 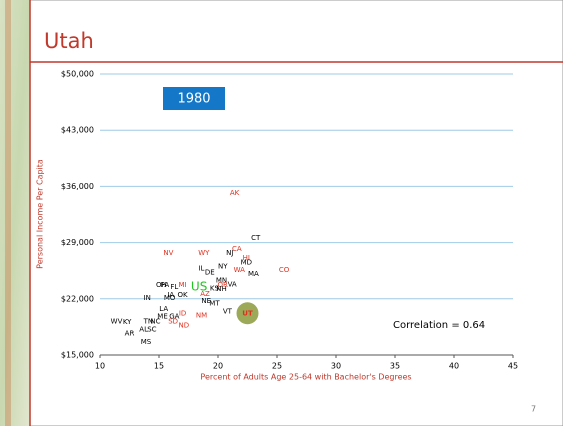 I want to click on highlight-circle, so click(x=247, y=313).